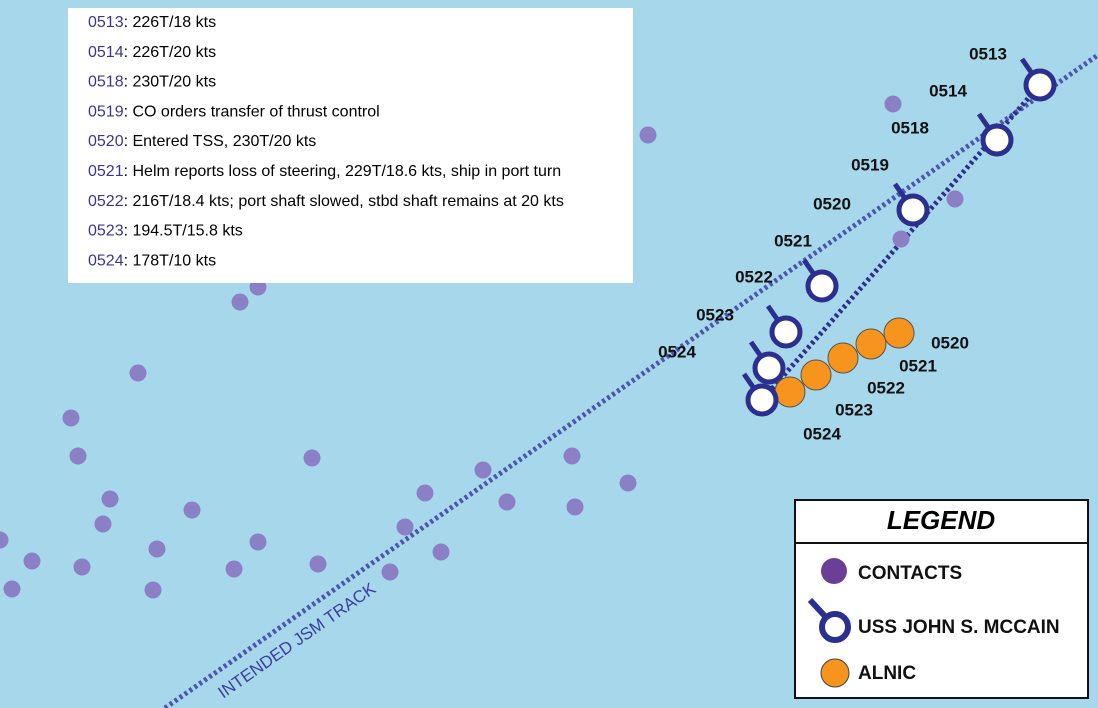 The width and height of the screenshot is (1098, 708). Describe the element at coordinates (918, 365) in the screenshot. I see `alnic-time-label: 0521` at that location.